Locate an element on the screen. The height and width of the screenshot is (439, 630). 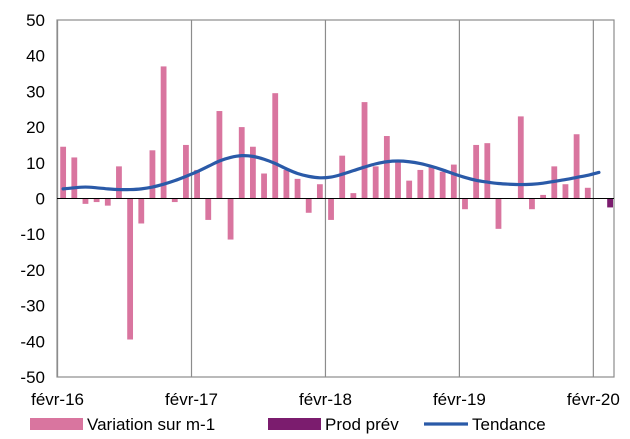
x-tick-label: févr-18 is located at coordinates (325, 399).